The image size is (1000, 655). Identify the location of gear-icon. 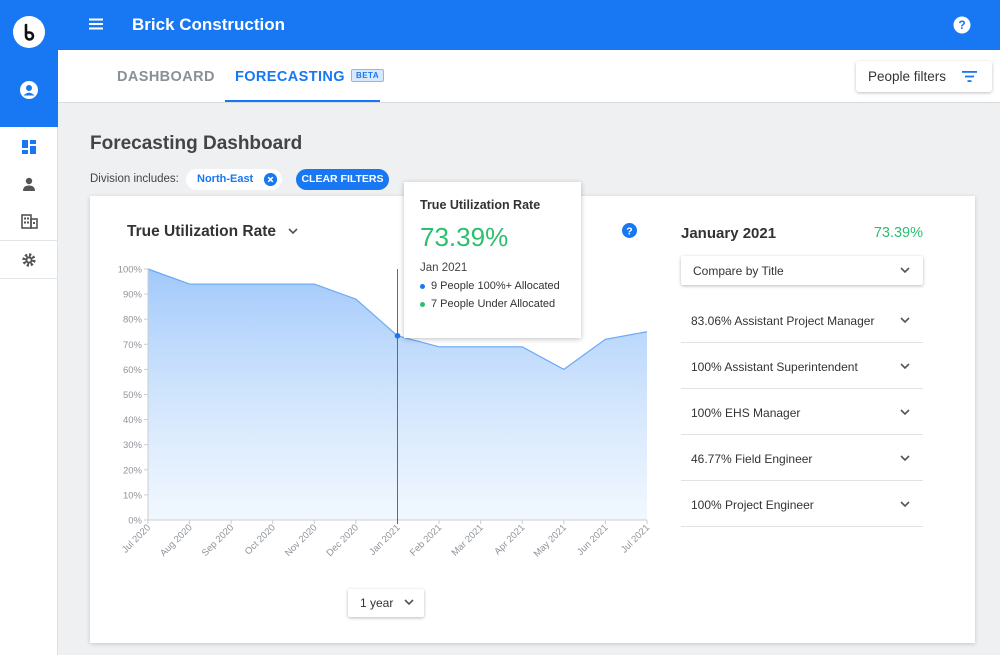
(29, 259).